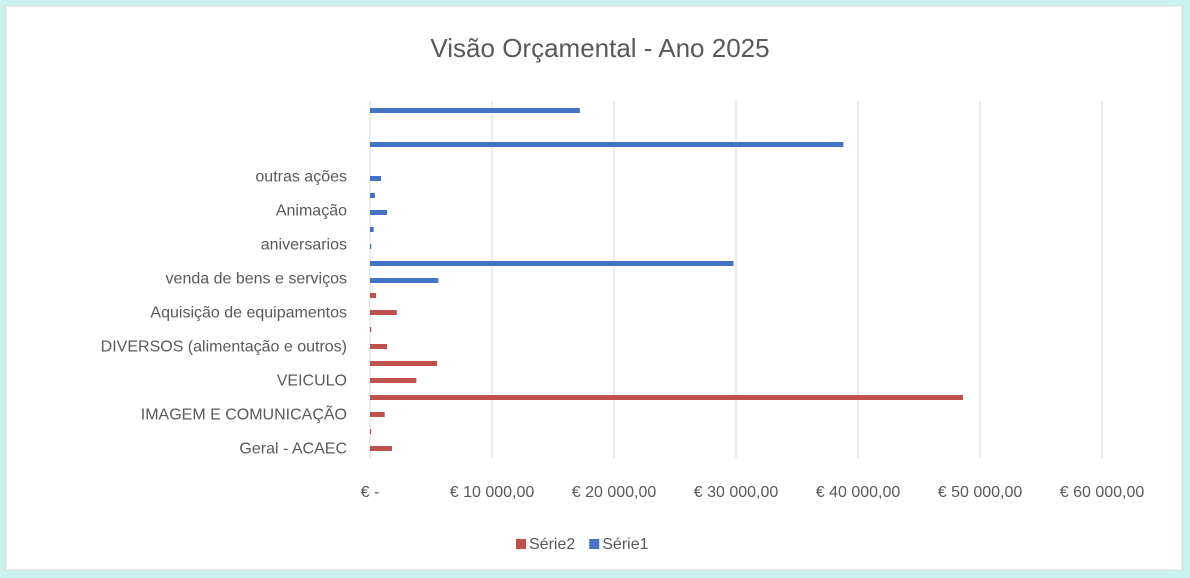 This screenshot has width=1190, height=578. Describe the element at coordinates (625, 544) in the screenshot. I see `legend-label: Série1` at that location.